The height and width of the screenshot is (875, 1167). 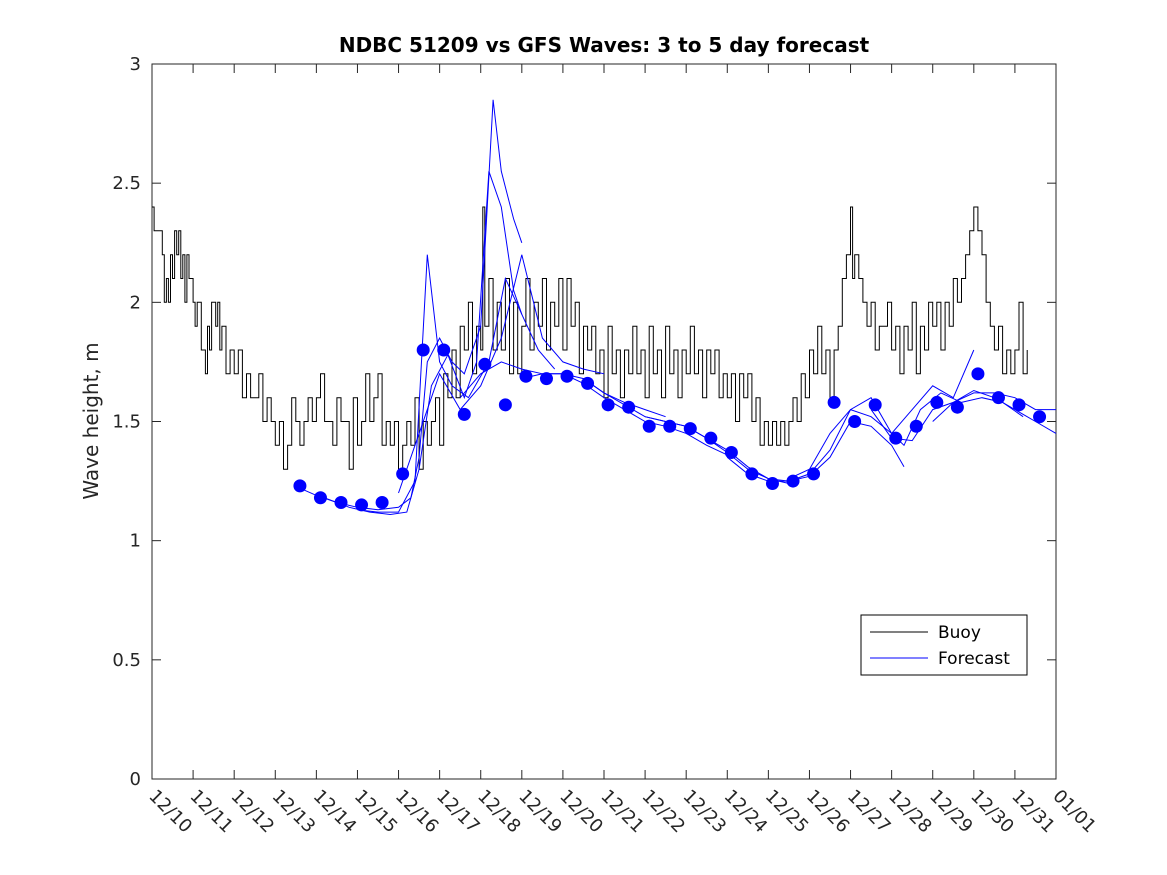 What do you see at coordinates (212, 812) in the screenshot?
I see `x-tick-label: 12/11` at bounding box center [212, 812].